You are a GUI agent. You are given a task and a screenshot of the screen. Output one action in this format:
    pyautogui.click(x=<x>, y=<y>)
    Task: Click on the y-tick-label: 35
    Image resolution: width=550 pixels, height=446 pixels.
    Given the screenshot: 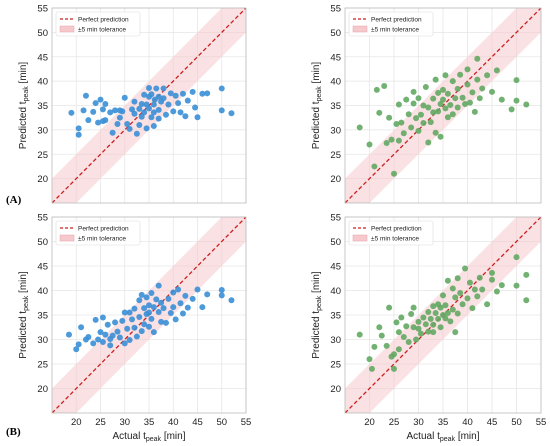 What is the action you would take?
    pyautogui.click(x=335, y=106)
    